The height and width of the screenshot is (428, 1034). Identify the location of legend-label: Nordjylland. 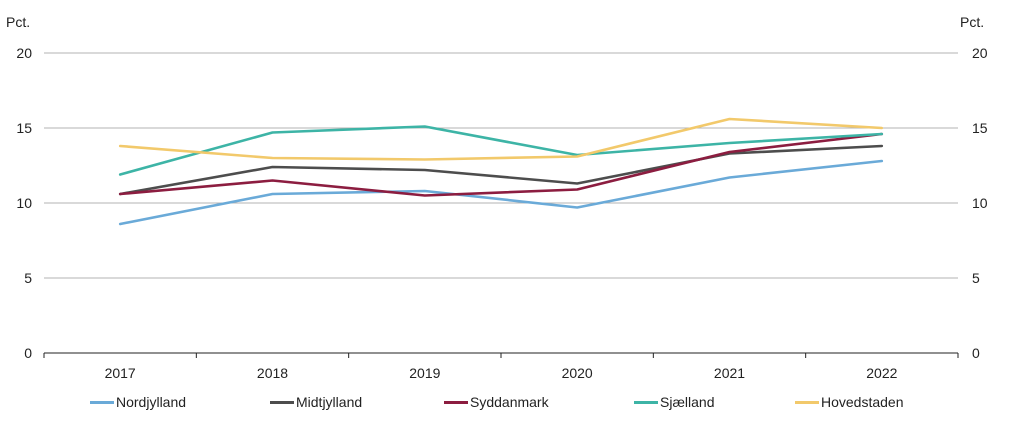
(151, 402).